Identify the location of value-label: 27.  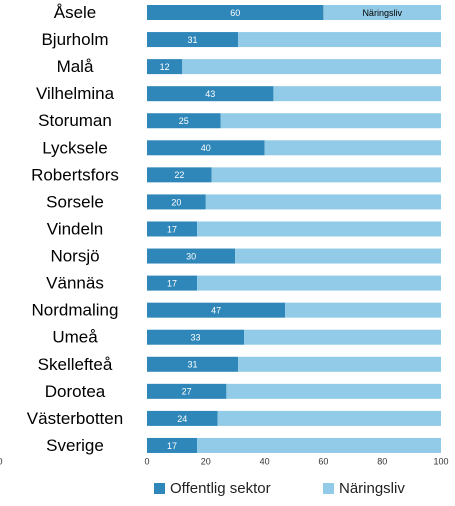
(187, 392).